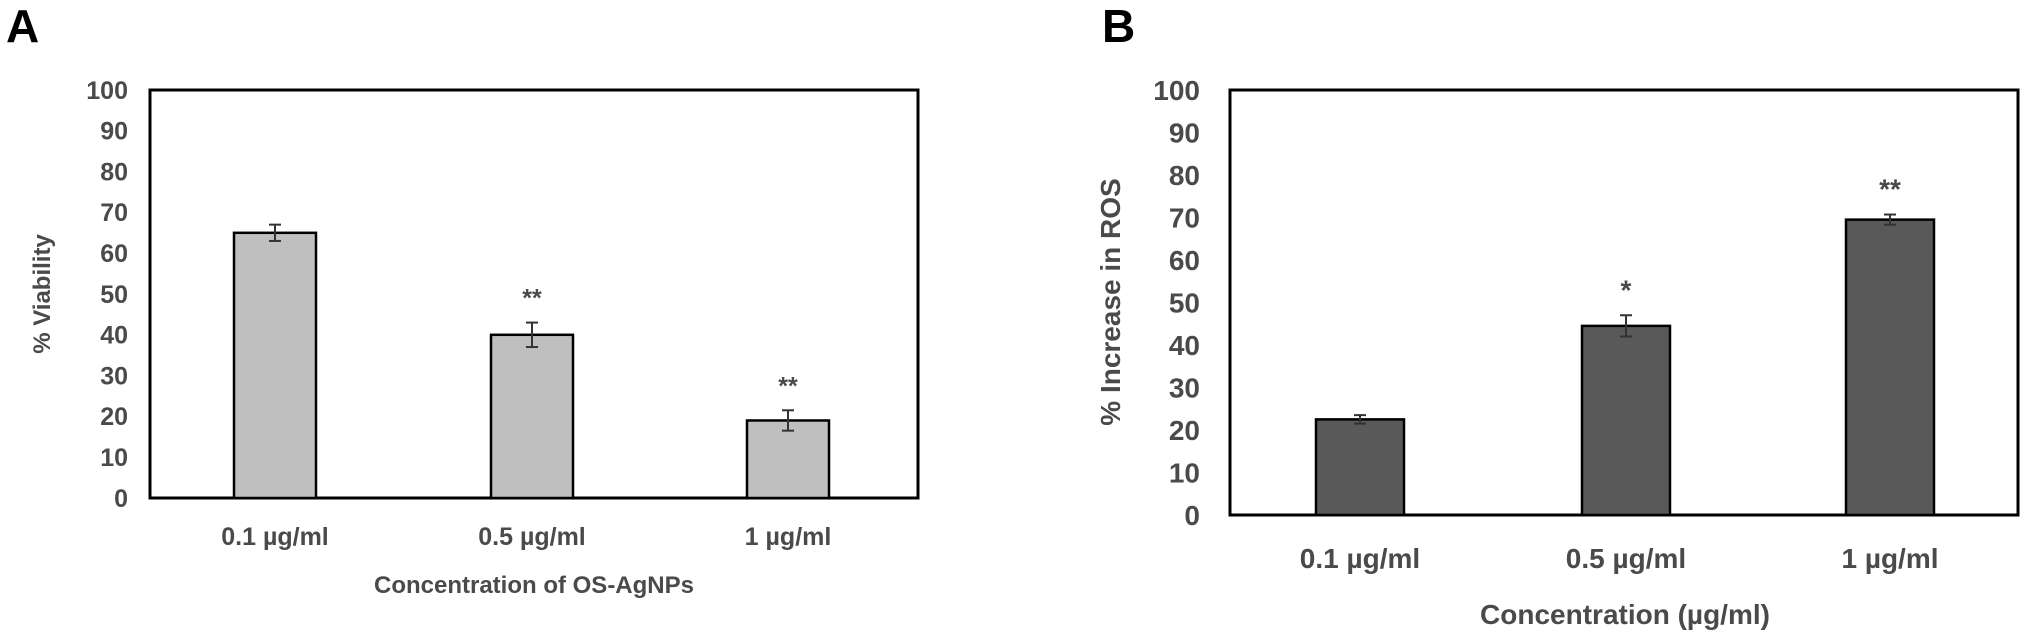 The height and width of the screenshot is (639, 2032). What do you see at coordinates (1626, 289) in the screenshot?
I see `significance-mark: *` at bounding box center [1626, 289].